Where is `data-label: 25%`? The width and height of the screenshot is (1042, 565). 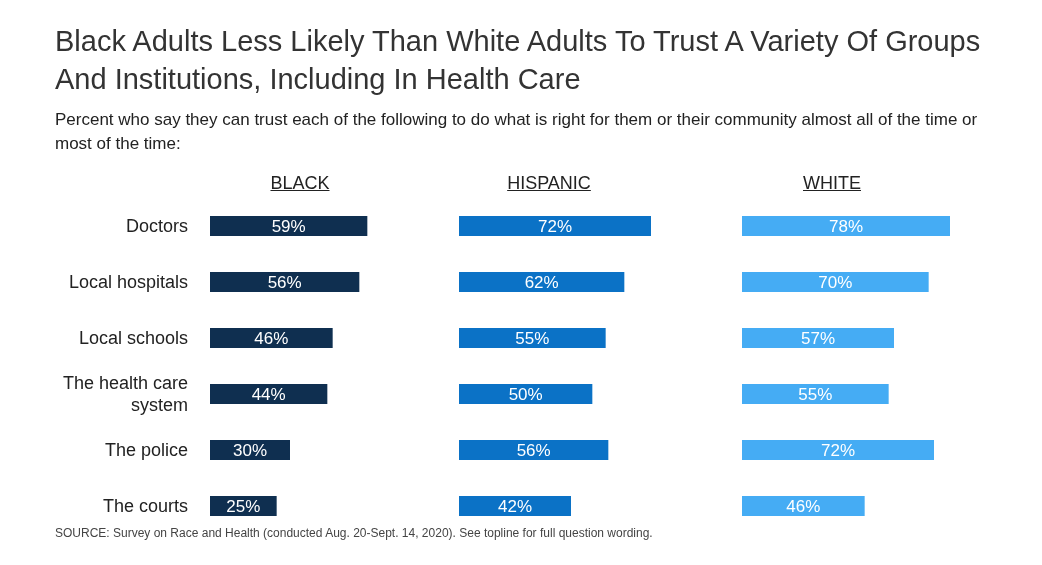
data-label: 25% is located at coordinates (243, 506).